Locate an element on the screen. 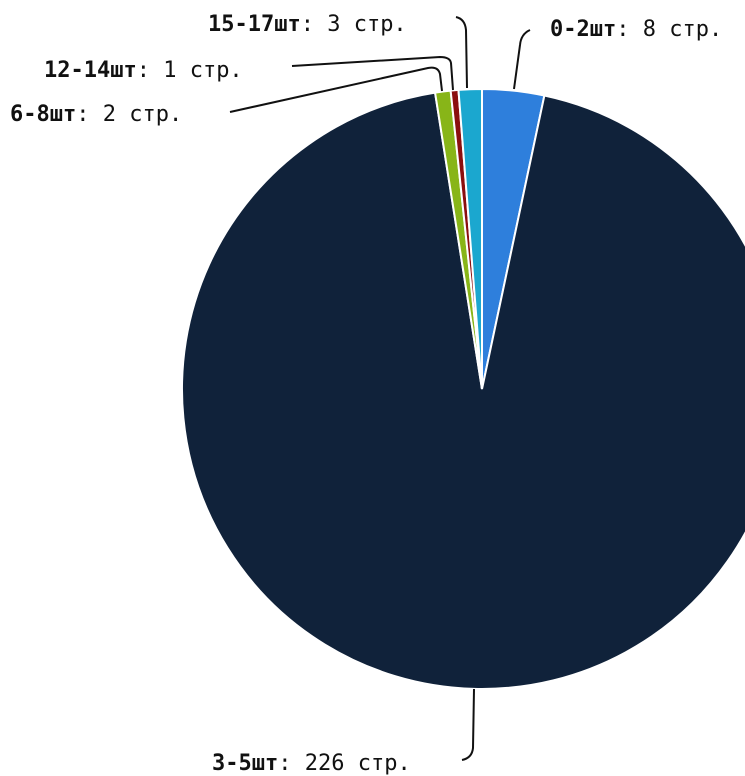 The image size is (745, 776). slice-label-0-2шт: 0-2шт: 8 стр. is located at coordinates (636, 29).